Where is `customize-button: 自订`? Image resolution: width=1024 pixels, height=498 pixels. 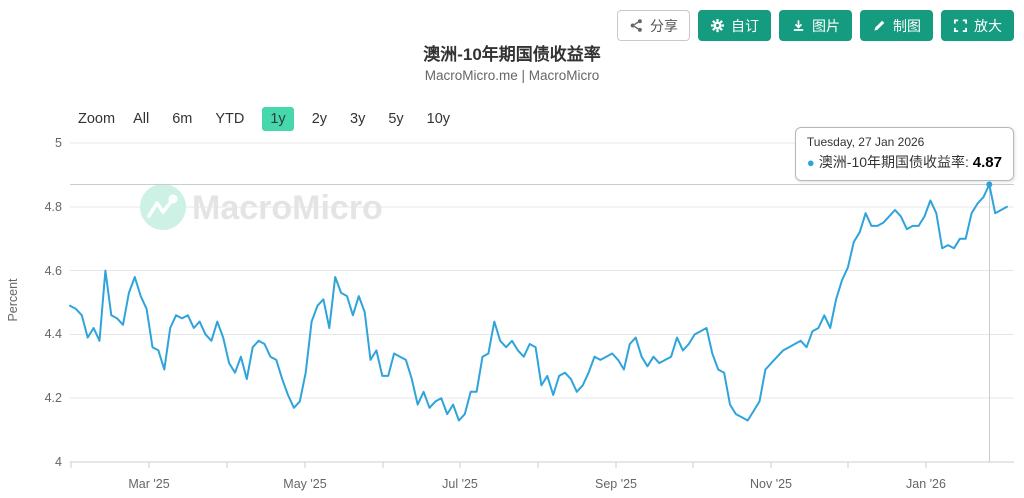 customize-button: 自订 is located at coordinates (734, 25).